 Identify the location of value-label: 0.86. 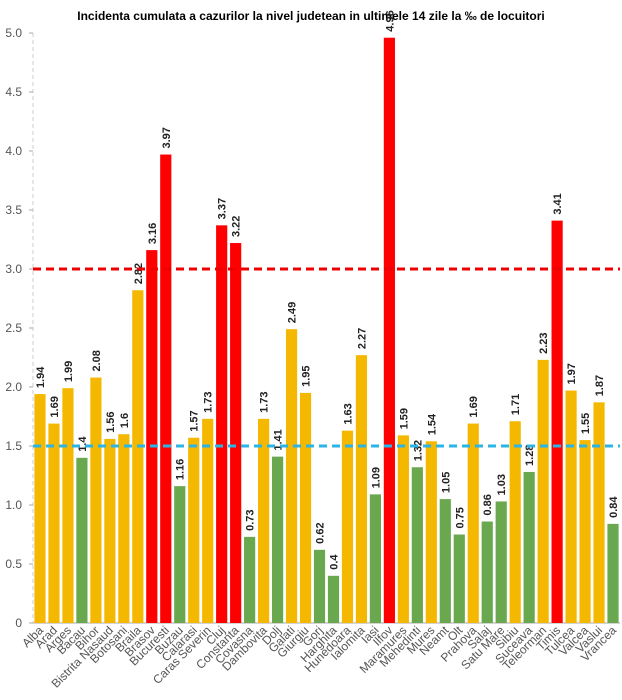
(488, 504).